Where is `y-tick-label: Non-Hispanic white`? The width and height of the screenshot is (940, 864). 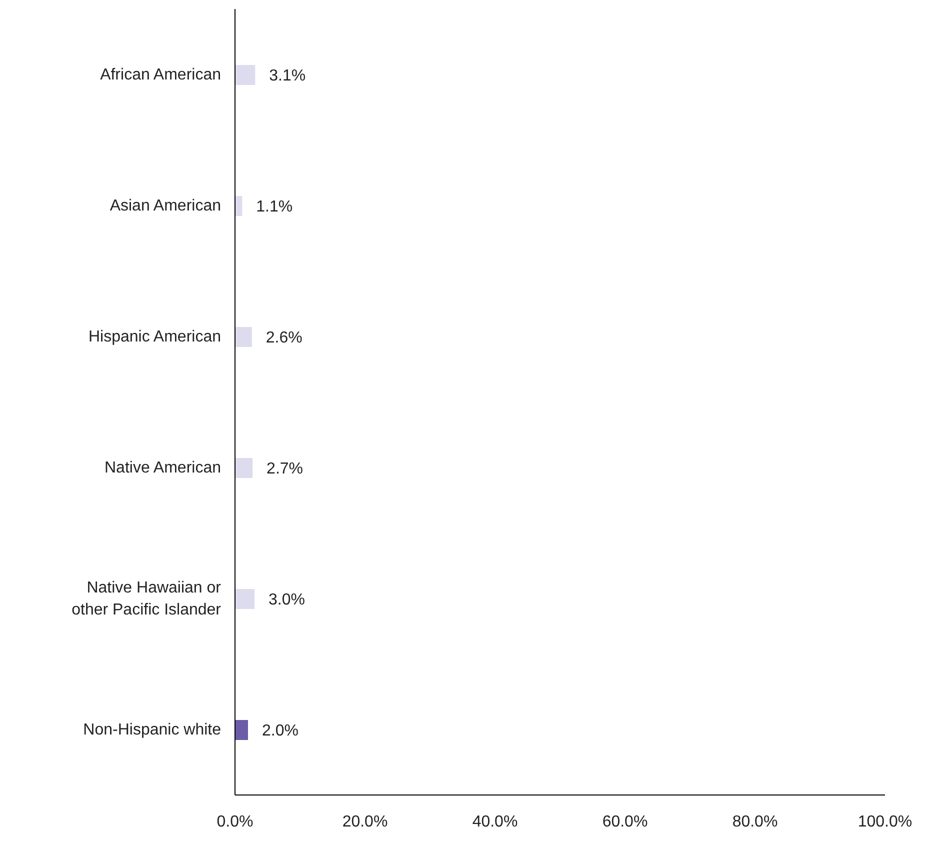
y-tick-label: Non-Hispanic white is located at coordinates (152, 729).